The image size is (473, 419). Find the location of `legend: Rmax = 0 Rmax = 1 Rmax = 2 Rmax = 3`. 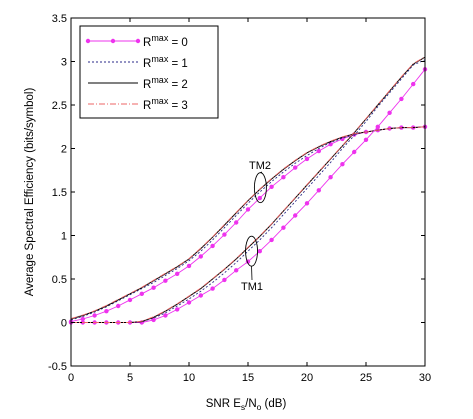

legend: Rmax = 0 Rmax = 1 Rmax = 2 Rmax = 3 is located at coordinates (149, 72).